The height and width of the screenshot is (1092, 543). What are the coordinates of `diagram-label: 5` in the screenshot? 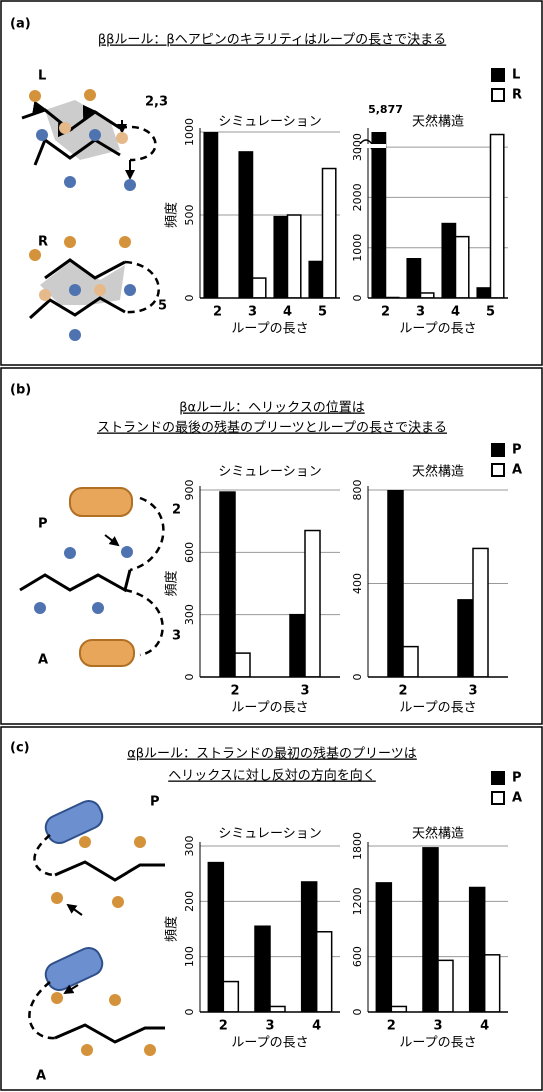 It's located at (162, 306).